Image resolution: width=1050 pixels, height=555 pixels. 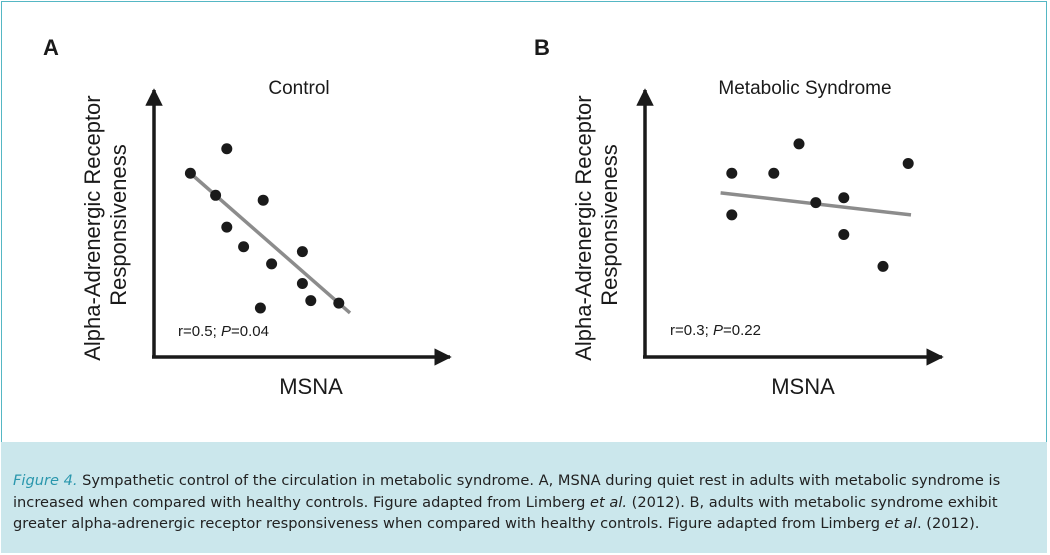 What do you see at coordinates (298, 88) in the screenshot?
I see `chart-title: Control` at bounding box center [298, 88].